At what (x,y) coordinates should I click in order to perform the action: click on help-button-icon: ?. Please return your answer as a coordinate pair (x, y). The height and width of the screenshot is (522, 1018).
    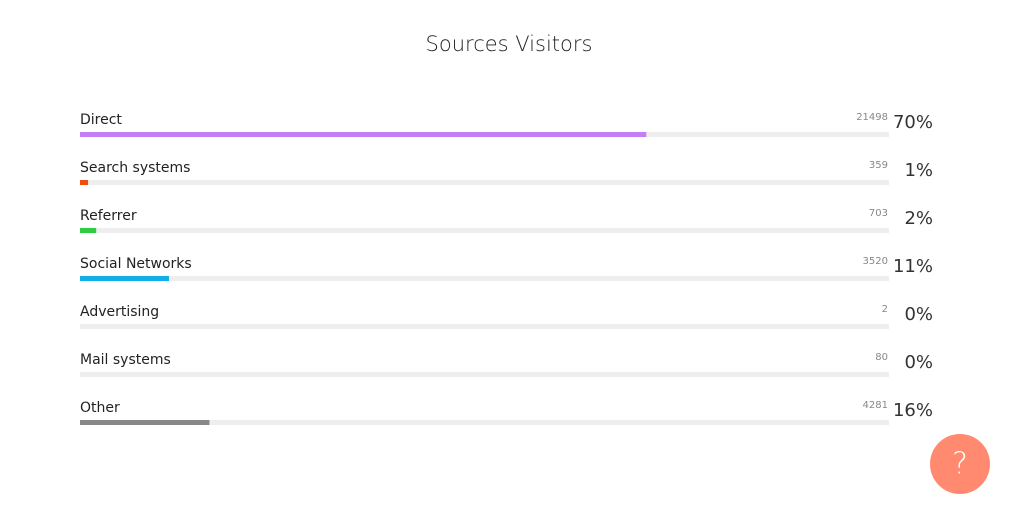
    Looking at the image, I should click on (960, 464).